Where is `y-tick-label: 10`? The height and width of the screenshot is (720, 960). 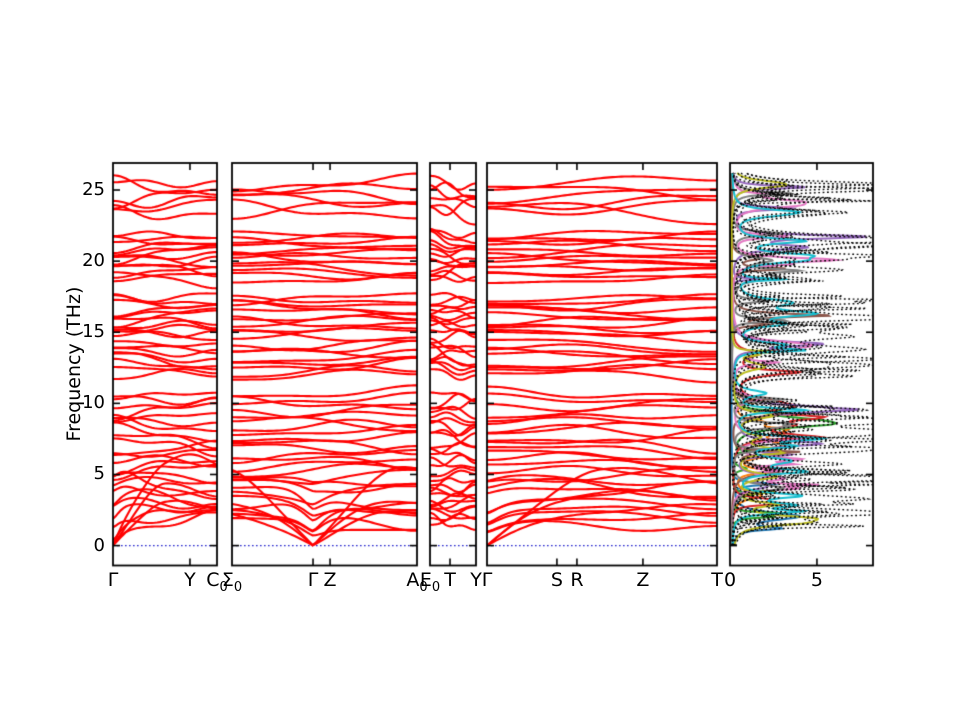
y-tick-label: 10 is located at coordinates (93, 403).